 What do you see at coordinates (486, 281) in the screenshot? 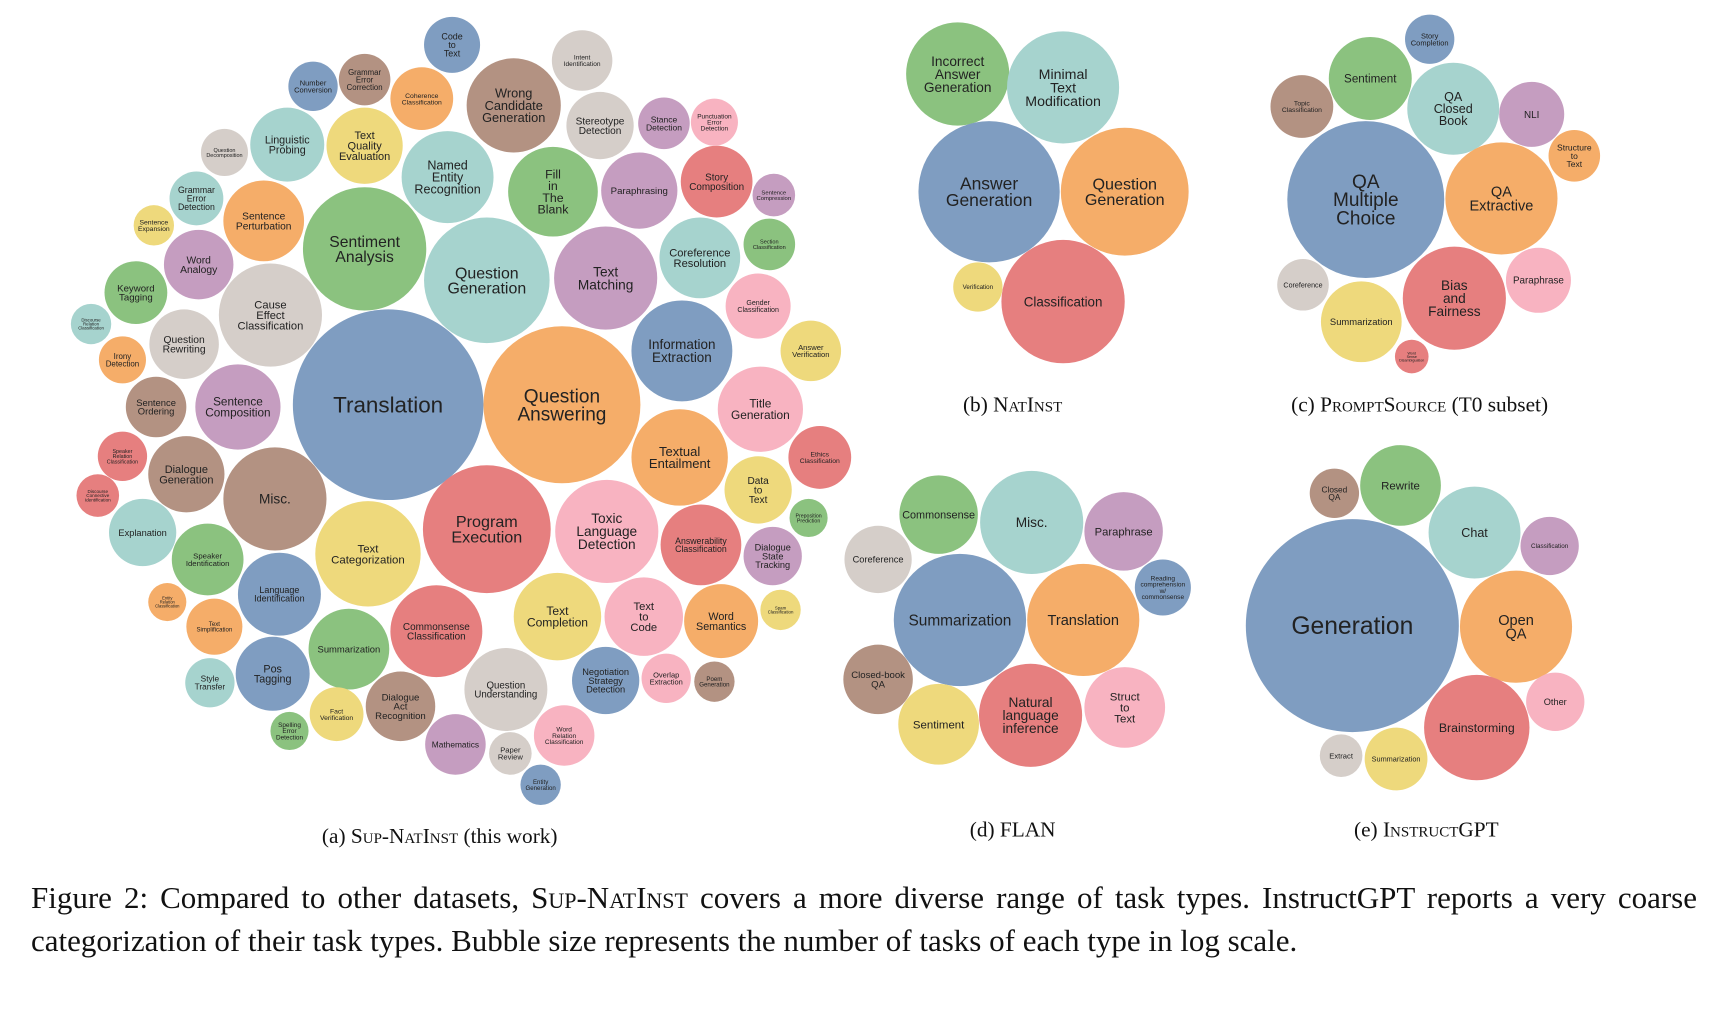
I see `bubble-label: Question Generation` at bounding box center [486, 281].